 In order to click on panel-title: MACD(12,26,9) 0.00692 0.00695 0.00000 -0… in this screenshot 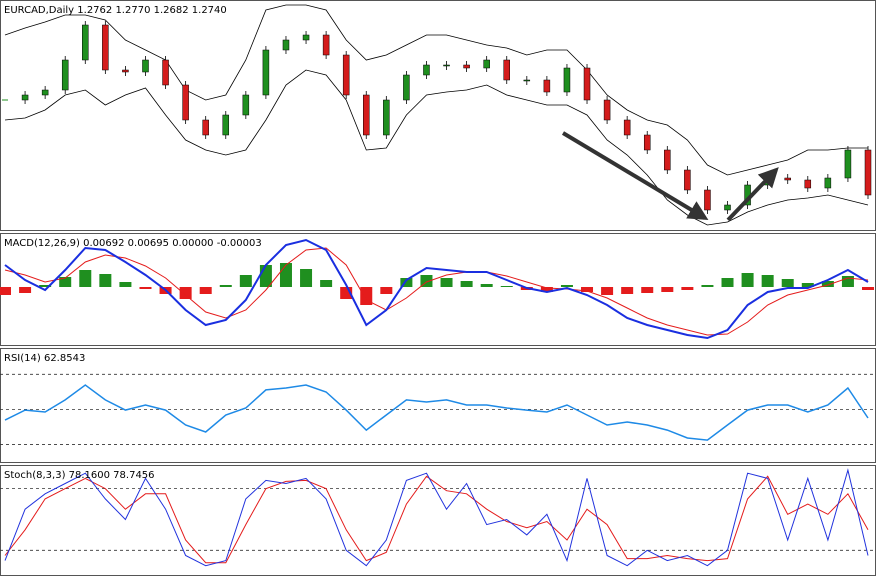, I will do `click(133, 243)`.